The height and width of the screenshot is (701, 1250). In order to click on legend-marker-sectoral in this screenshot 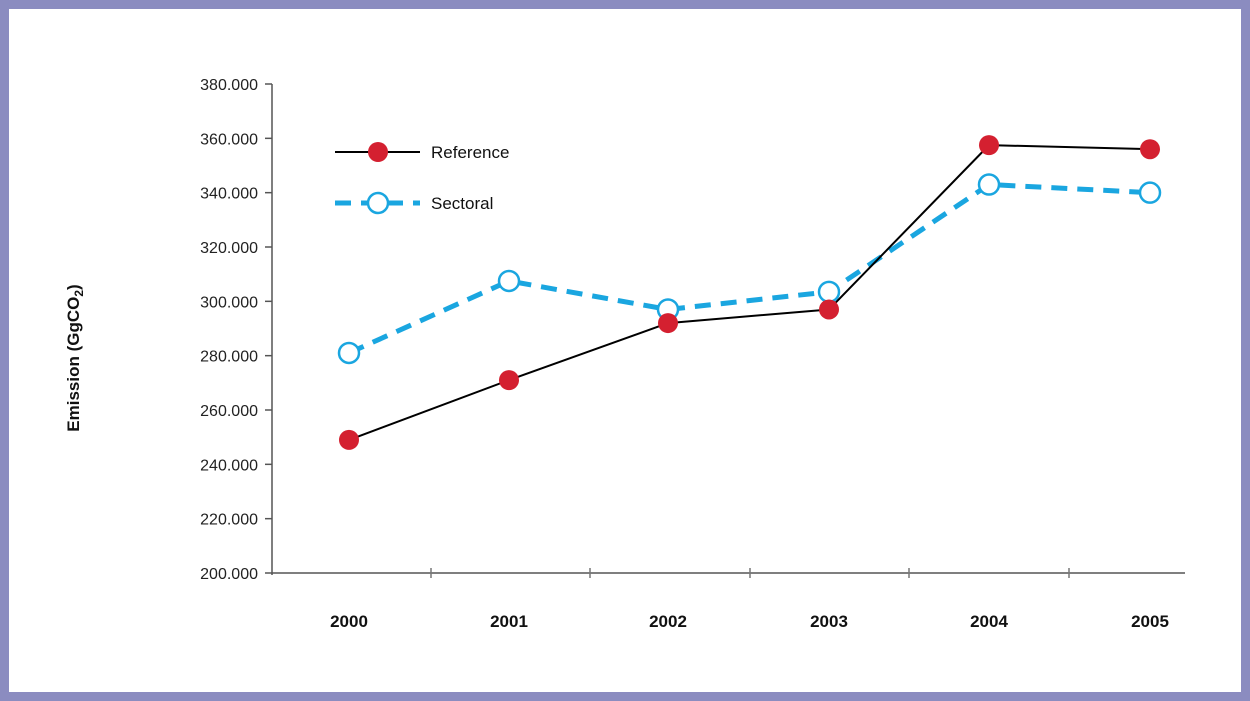, I will do `click(378, 203)`.